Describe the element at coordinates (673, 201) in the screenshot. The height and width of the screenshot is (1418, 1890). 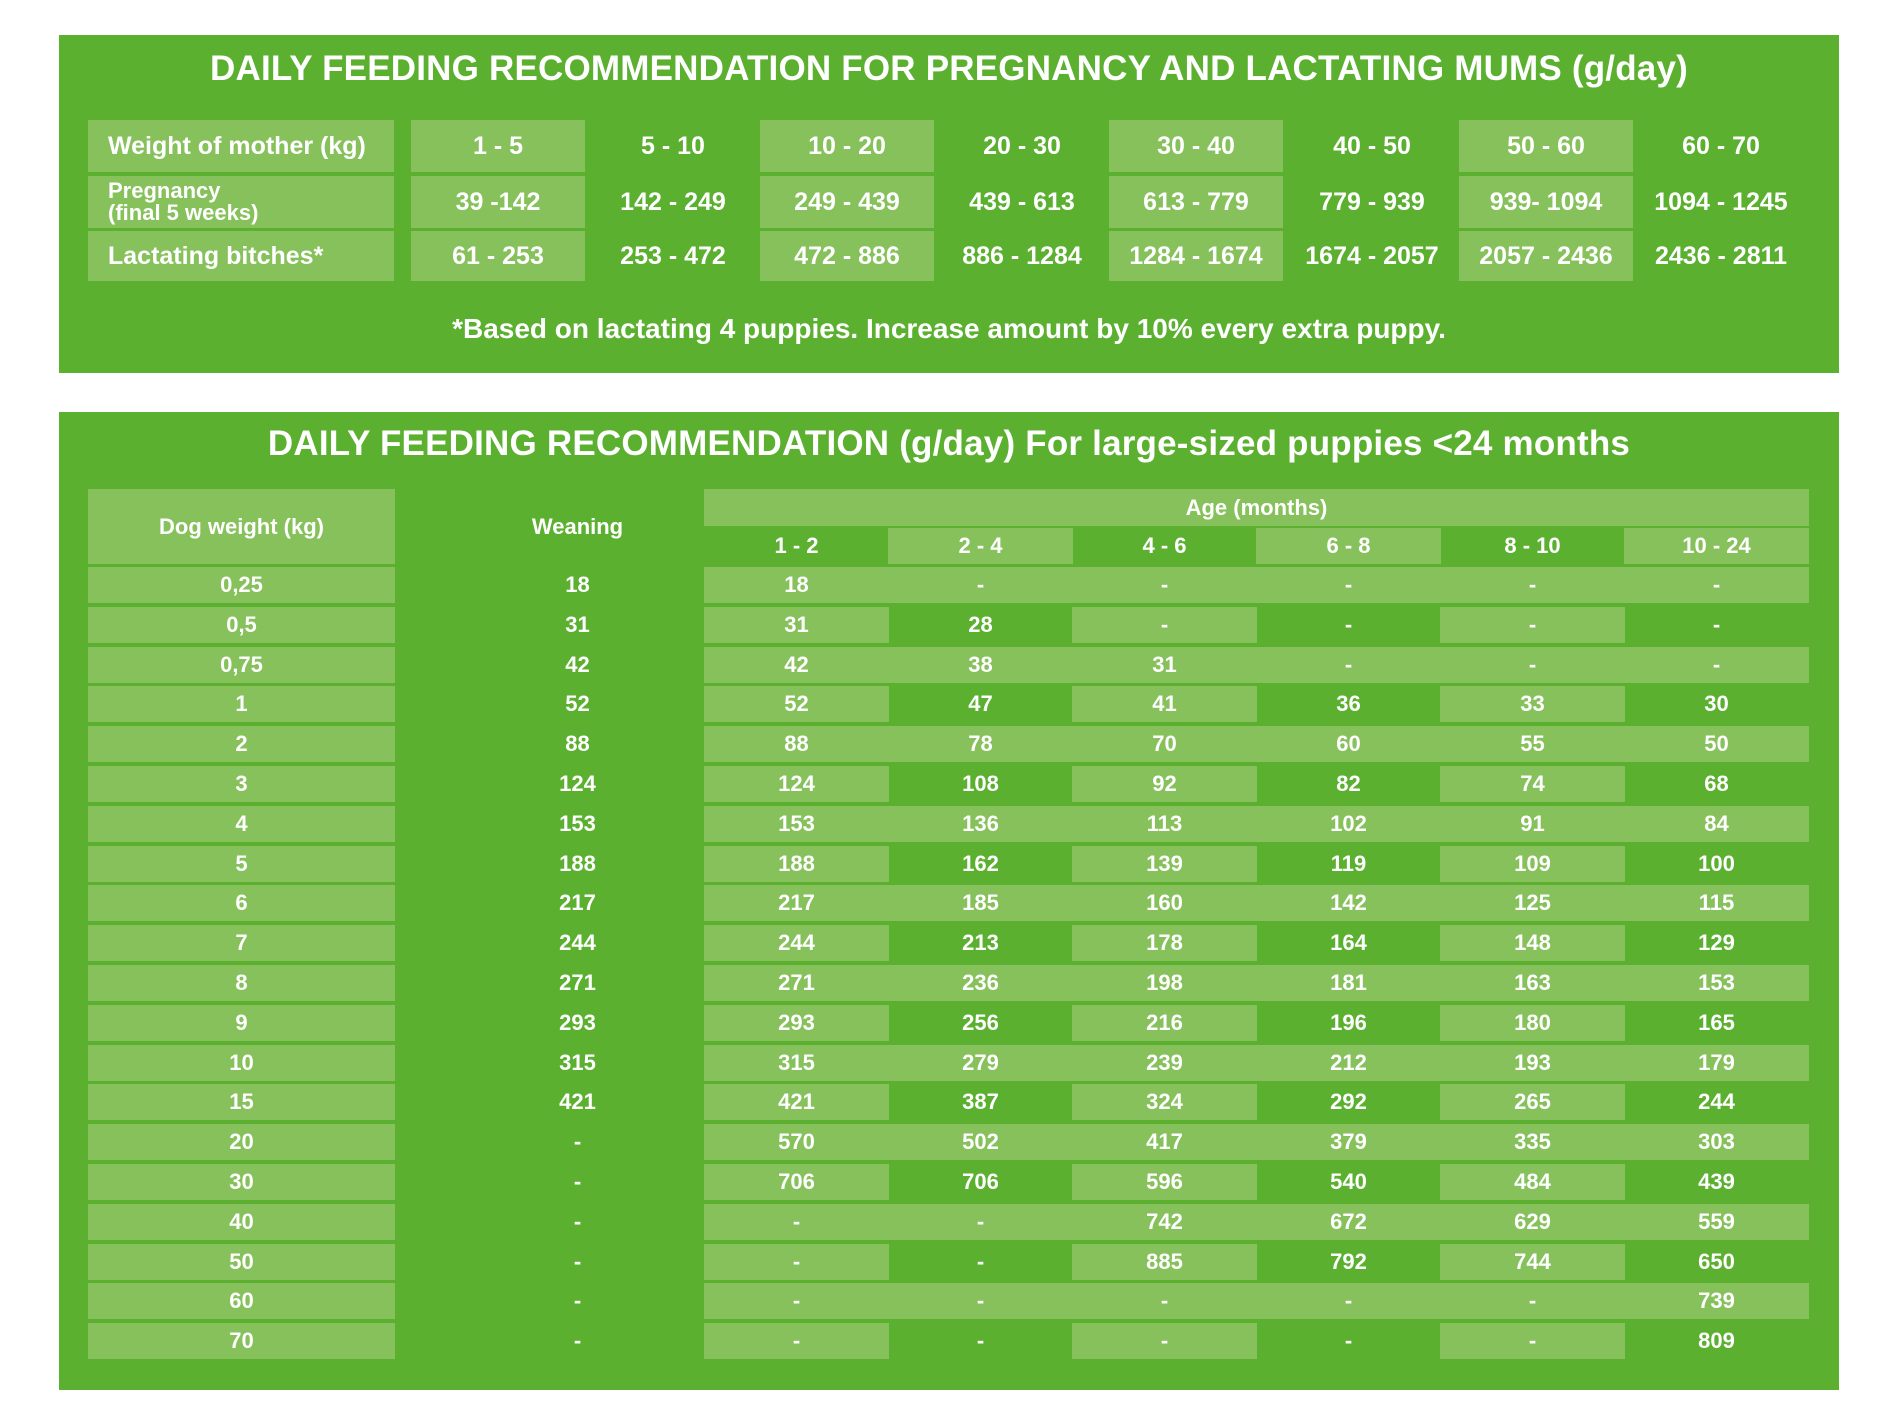
I see `pregnancy-amount-cell: 142 - 249` at that location.